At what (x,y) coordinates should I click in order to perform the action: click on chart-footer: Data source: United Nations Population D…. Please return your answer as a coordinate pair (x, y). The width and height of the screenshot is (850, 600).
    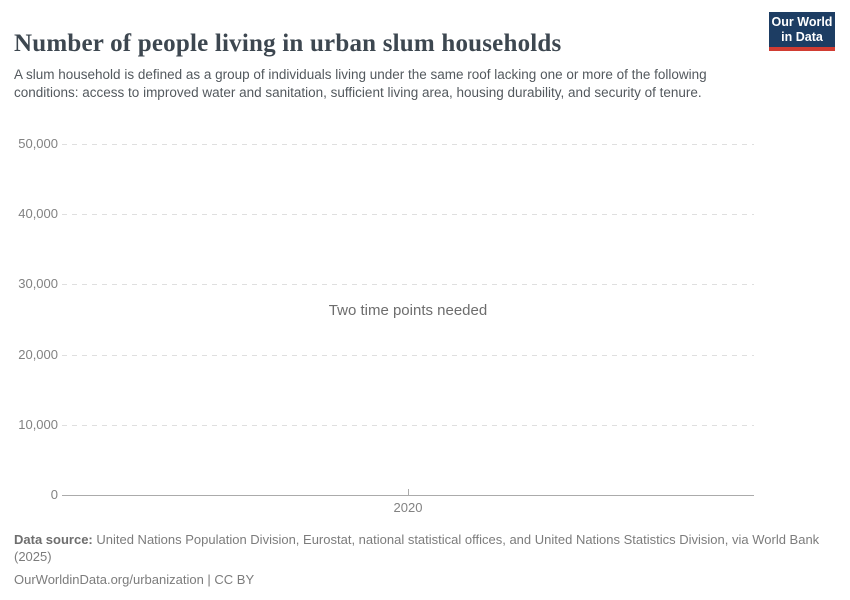
    Looking at the image, I should click on (422, 559).